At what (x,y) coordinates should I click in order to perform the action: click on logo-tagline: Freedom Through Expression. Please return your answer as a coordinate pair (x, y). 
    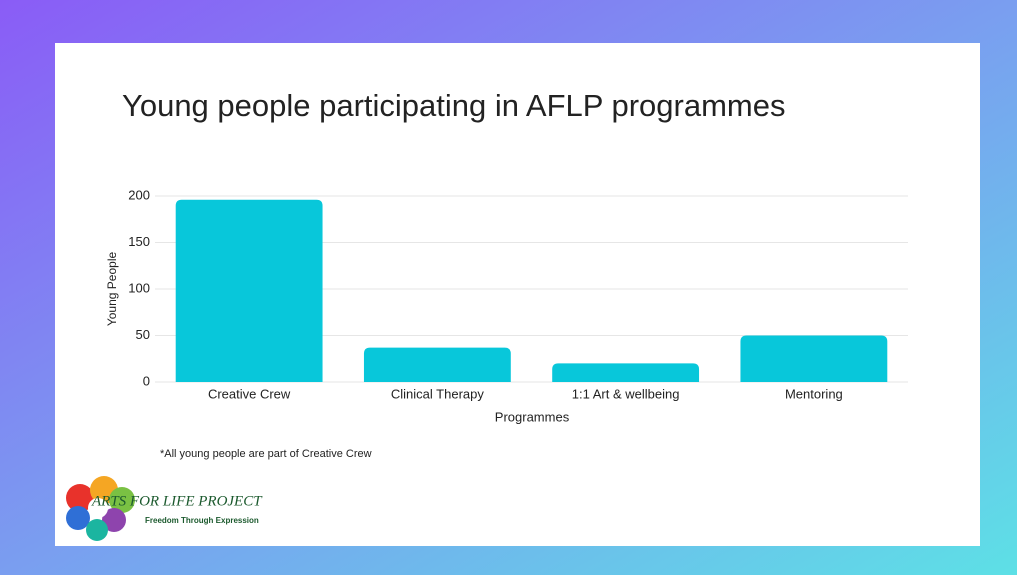
    Looking at the image, I should click on (202, 520).